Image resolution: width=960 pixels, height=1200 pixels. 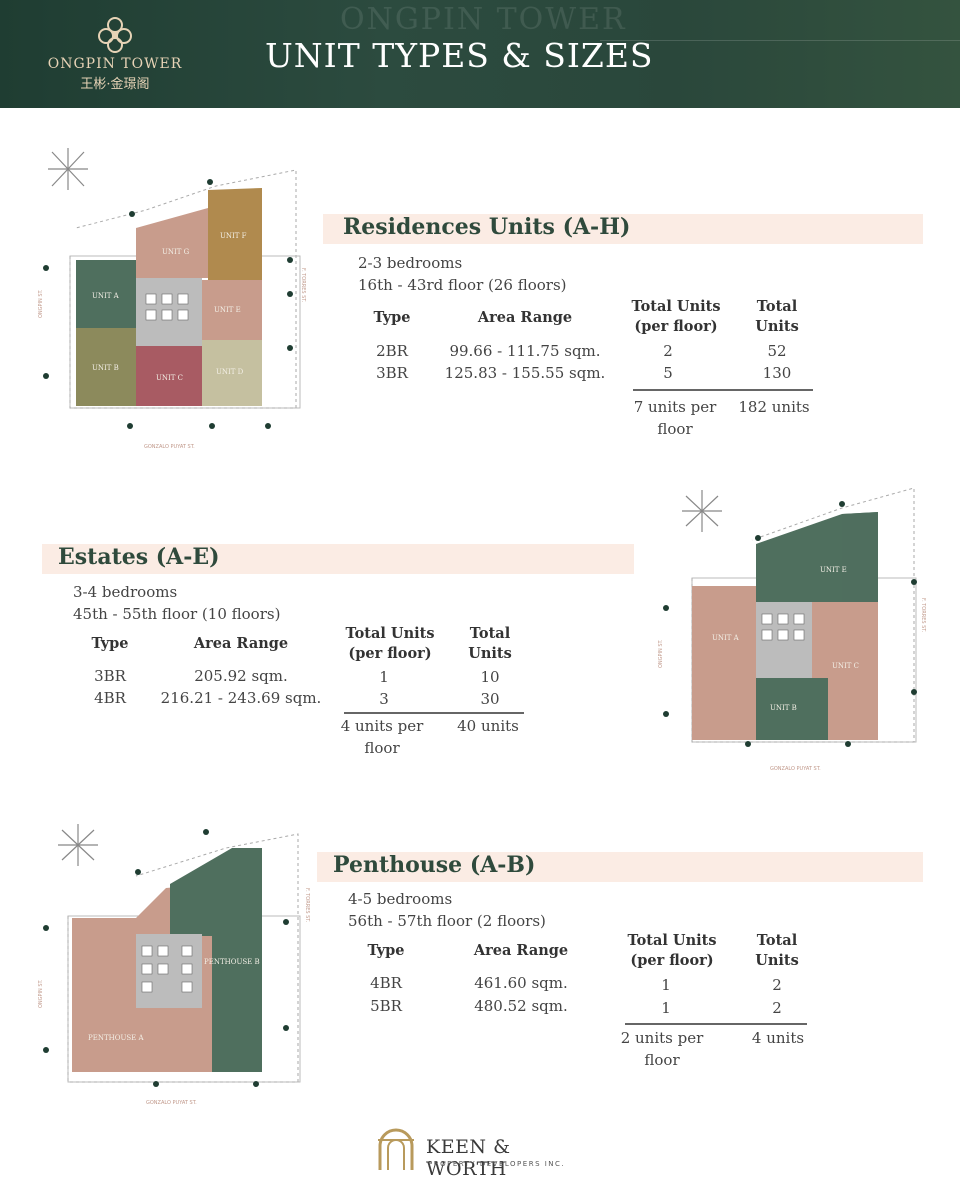 What do you see at coordinates (468, 1158) in the screenshot?
I see `developer-brand: KEEN & WORTH` at bounding box center [468, 1158].